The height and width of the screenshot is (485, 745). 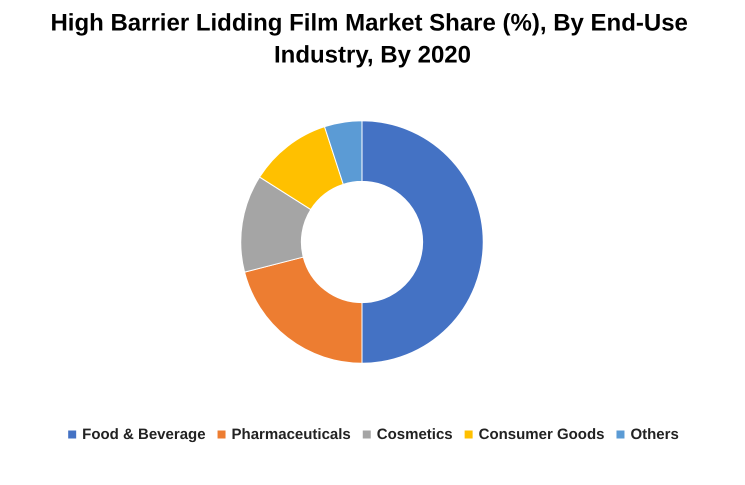 What do you see at coordinates (144, 434) in the screenshot?
I see `legend-label: Food & Beverage` at bounding box center [144, 434].